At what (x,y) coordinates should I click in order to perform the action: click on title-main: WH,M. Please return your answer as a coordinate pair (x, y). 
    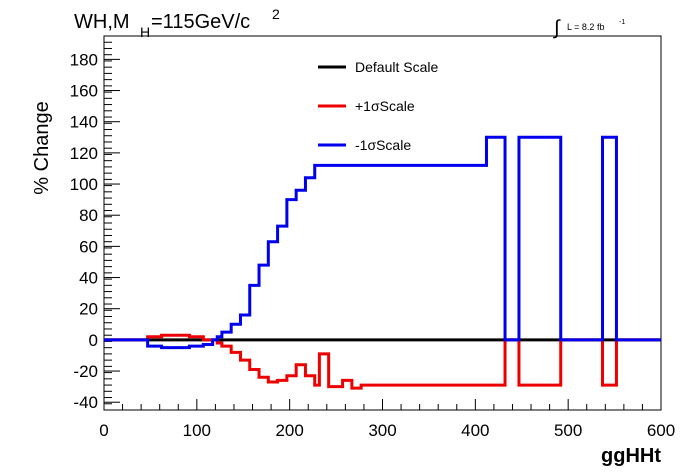
    Looking at the image, I should click on (102, 22).